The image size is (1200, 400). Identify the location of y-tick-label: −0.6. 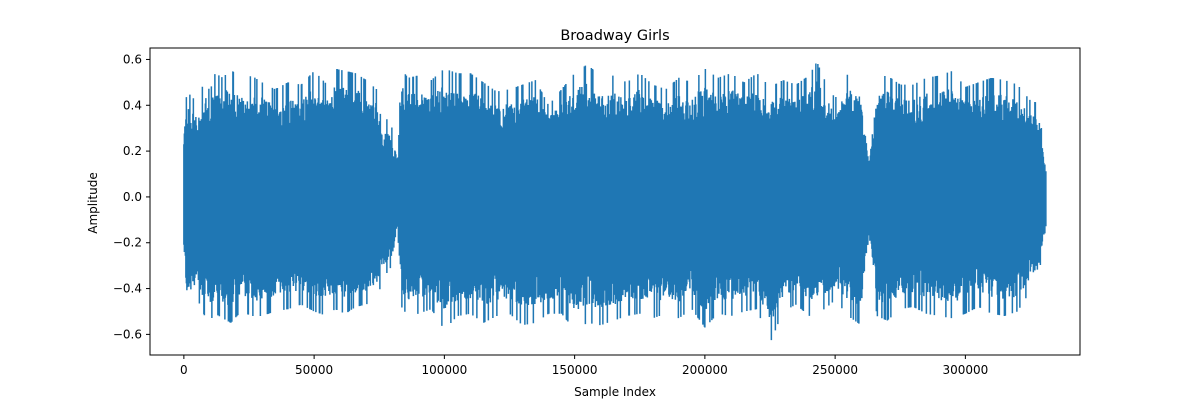
(127, 334).